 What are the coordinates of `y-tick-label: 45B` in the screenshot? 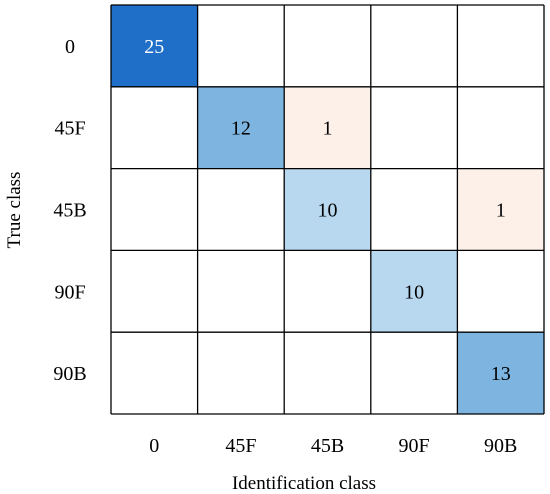 It's located at (69, 211).